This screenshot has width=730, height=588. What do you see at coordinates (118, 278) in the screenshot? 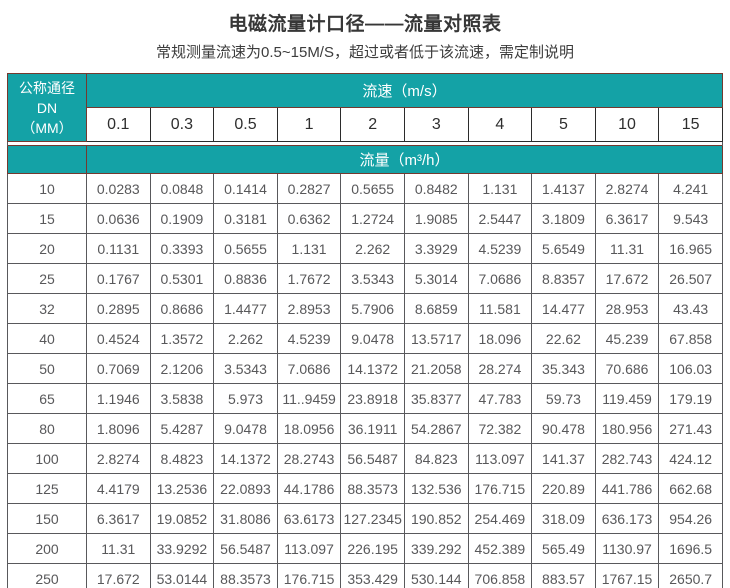
I see `flow-value-cell: 0.1767` at bounding box center [118, 278].